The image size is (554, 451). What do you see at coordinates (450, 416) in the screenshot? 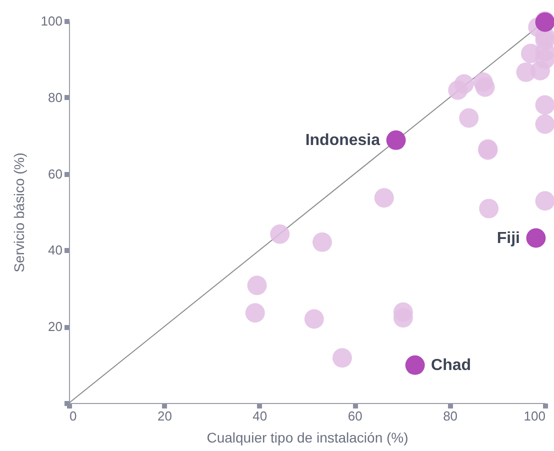
I see `x-tick-label: 80` at bounding box center [450, 416].